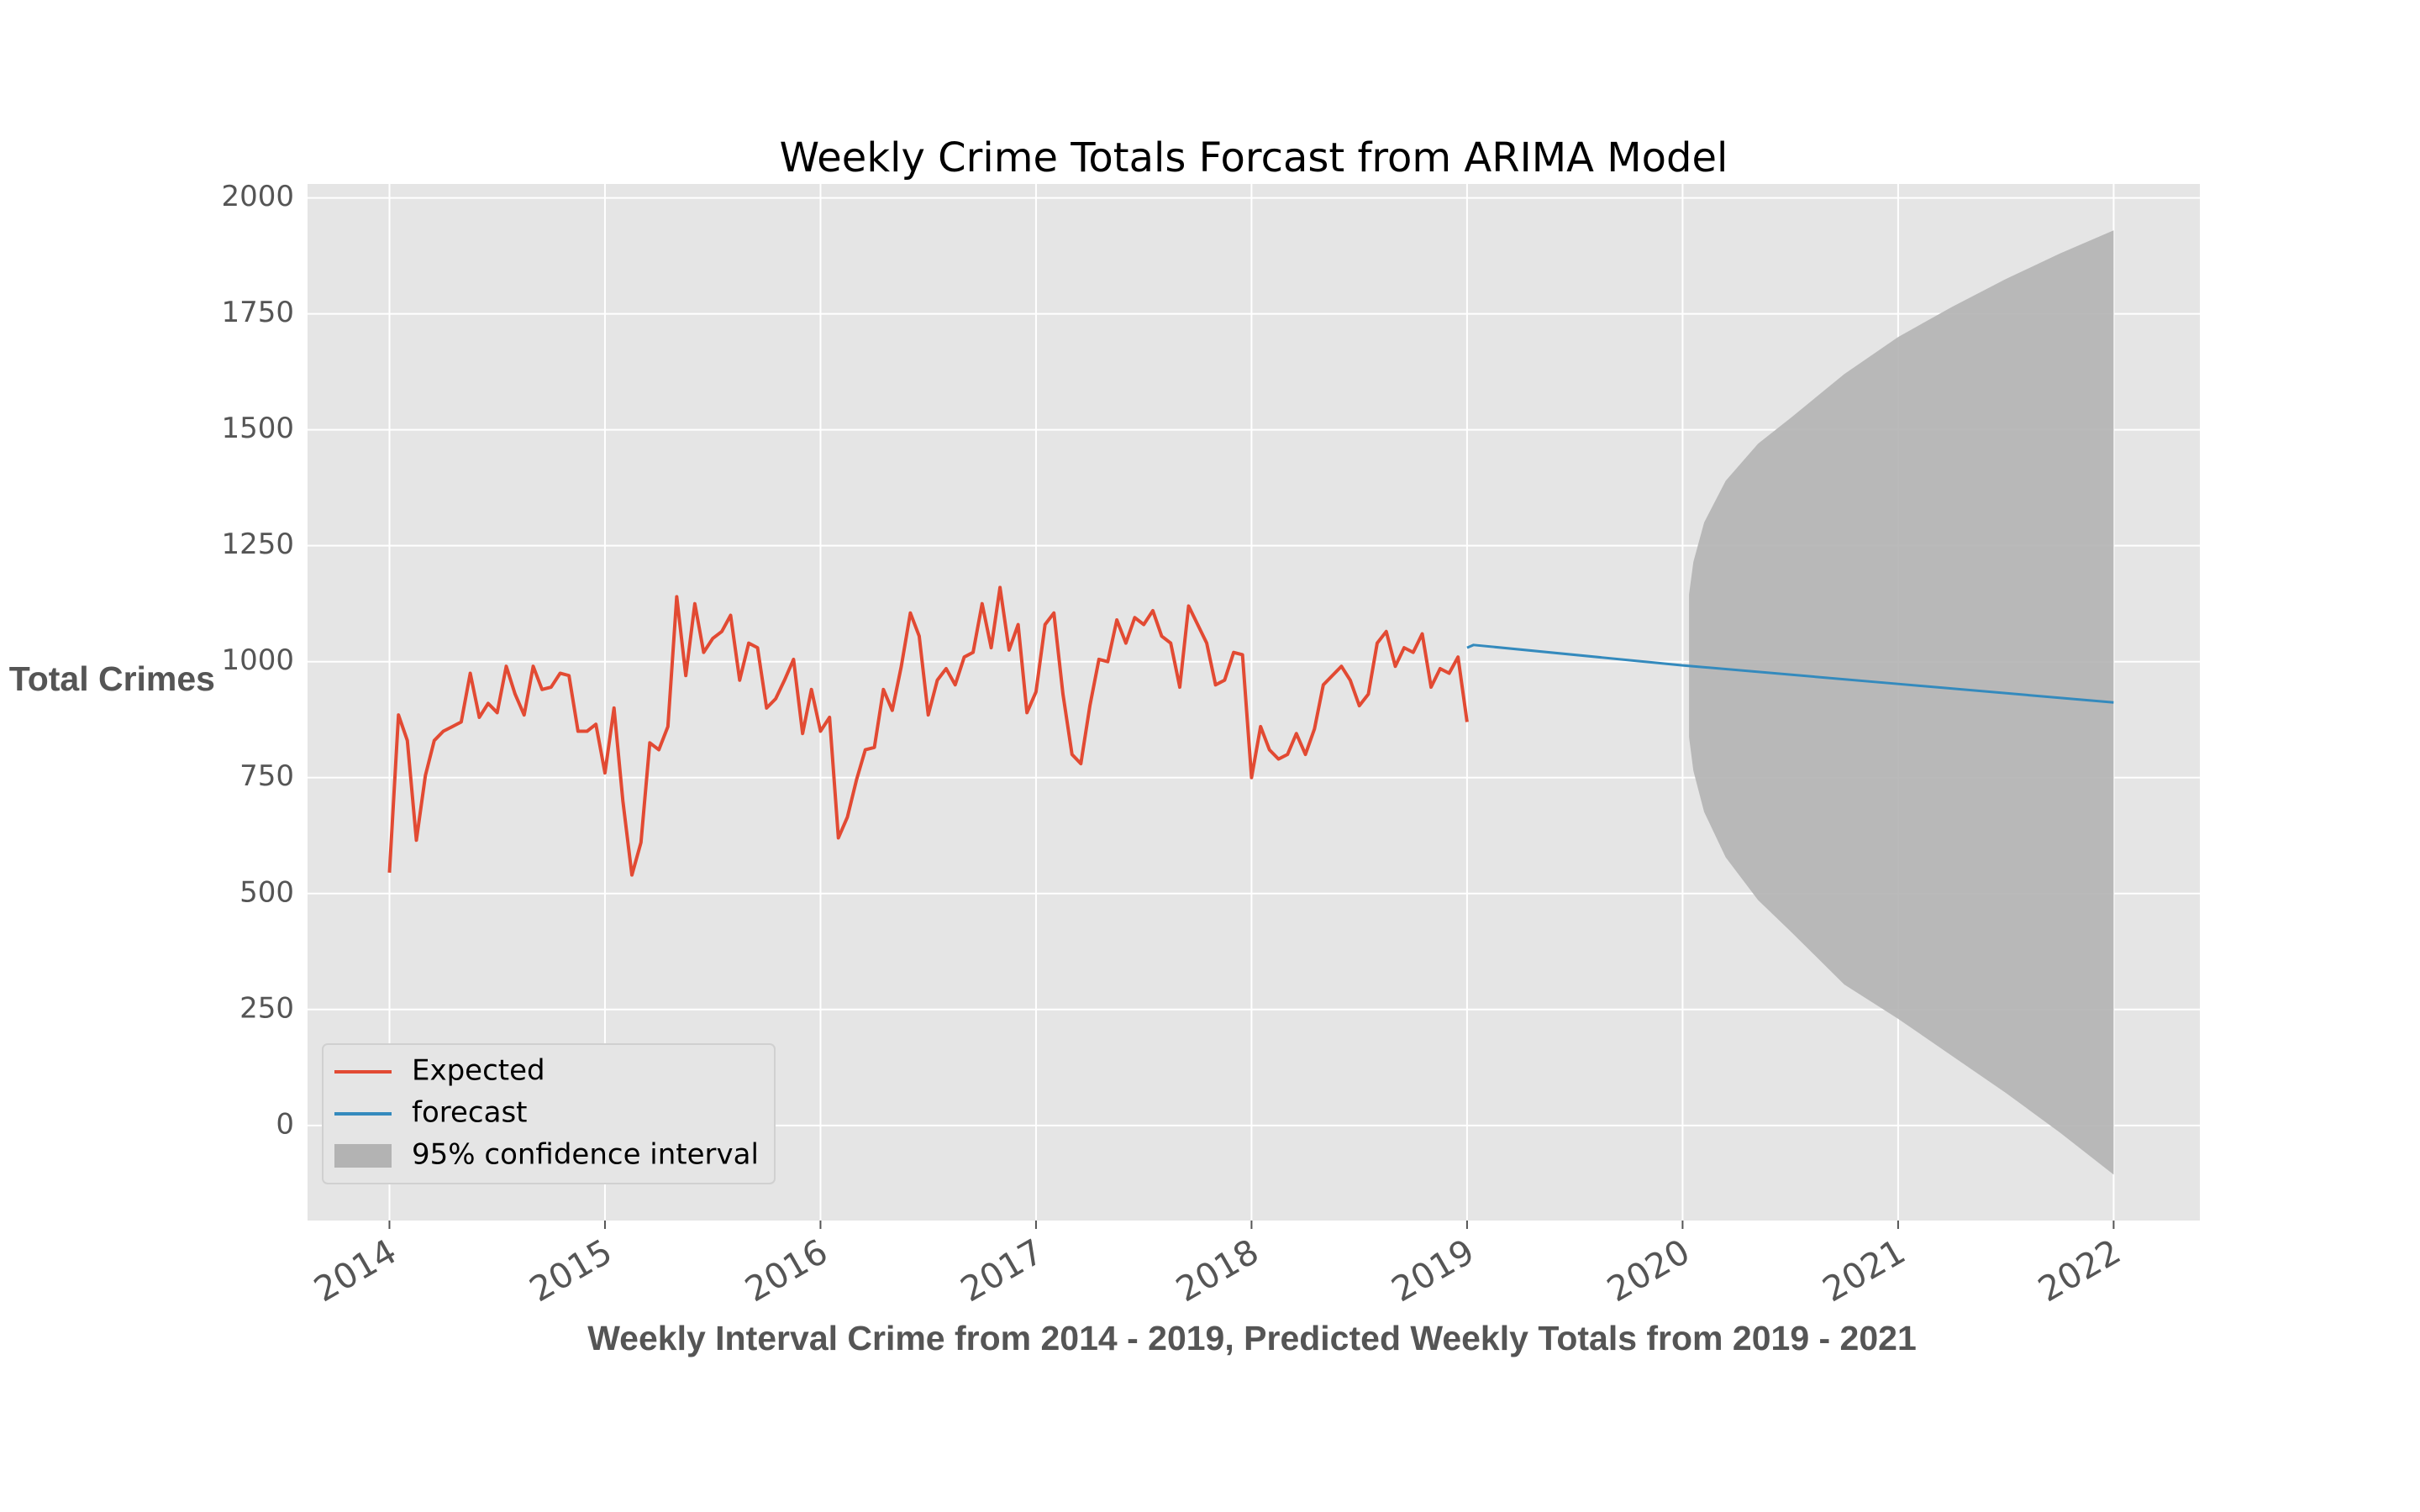 Image resolution: width=2420 pixels, height=1512 pixels. Describe the element at coordinates (112, 678) in the screenshot. I see `y-axis-label: Total Crimes` at that location.